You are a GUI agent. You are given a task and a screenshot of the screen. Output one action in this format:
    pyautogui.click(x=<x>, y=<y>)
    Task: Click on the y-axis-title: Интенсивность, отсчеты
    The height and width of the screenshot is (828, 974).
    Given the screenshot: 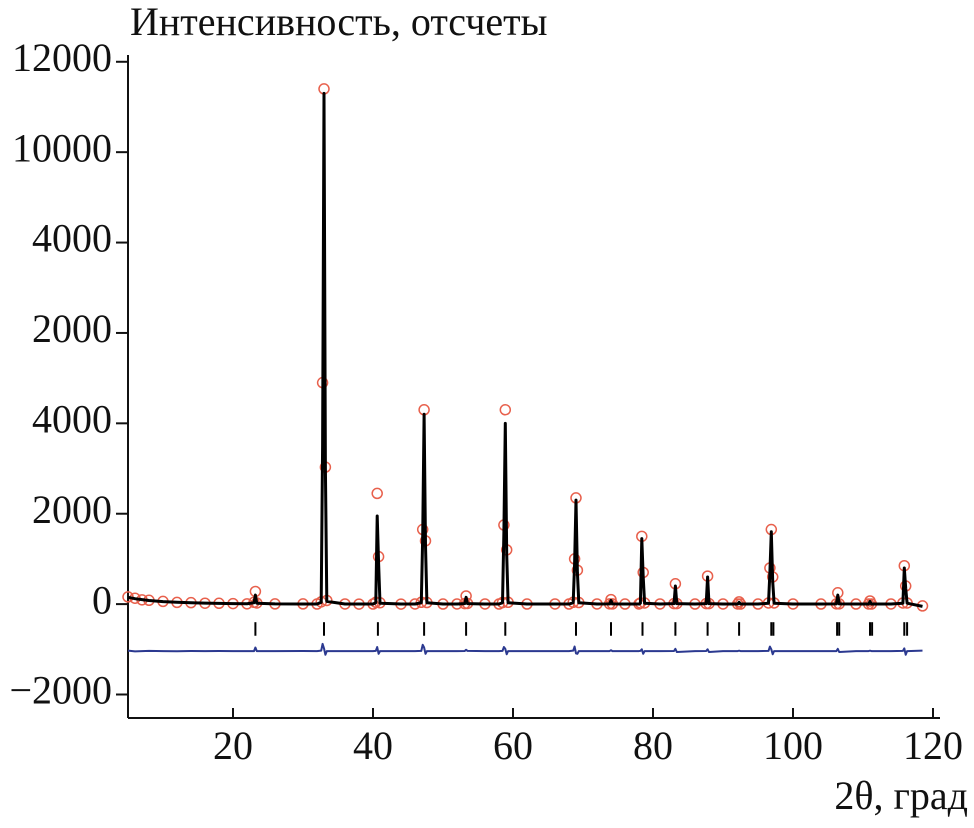 What is the action you would take?
    pyautogui.click(x=338, y=22)
    